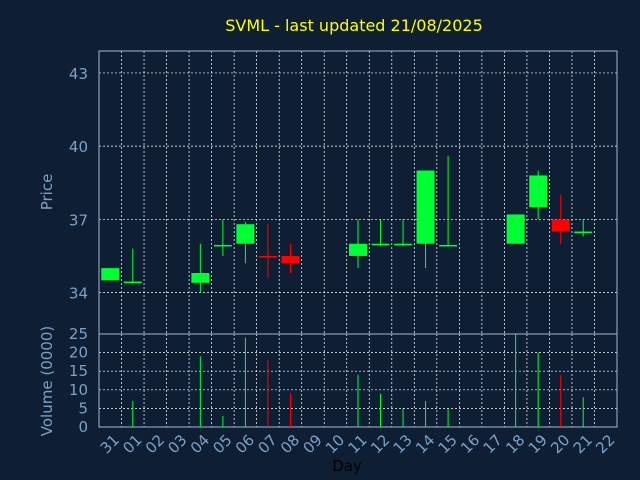 This screenshot has width=640, height=480. I want to click on volume-tick-label: 10, so click(78, 390).